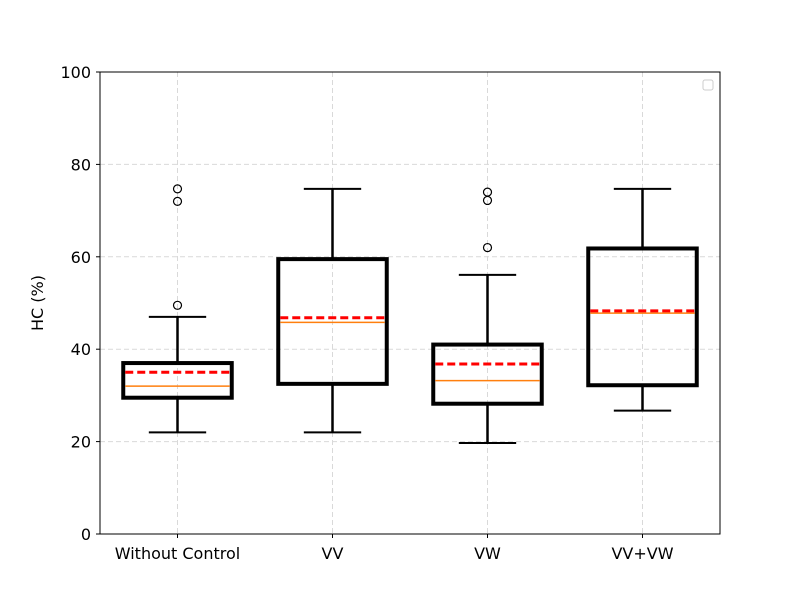 This screenshot has width=800, height=600. Describe the element at coordinates (487, 553) in the screenshot. I see `x-tick-label: VW` at that location.